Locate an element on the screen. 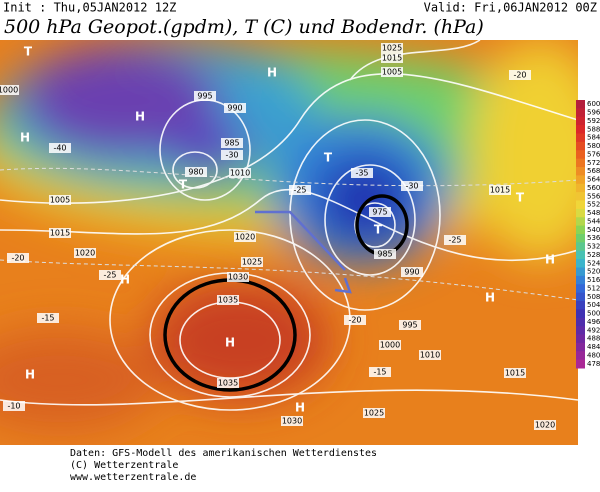 This screenshot has width=600, height=492. contour-label: -25 is located at coordinates (299, 190).